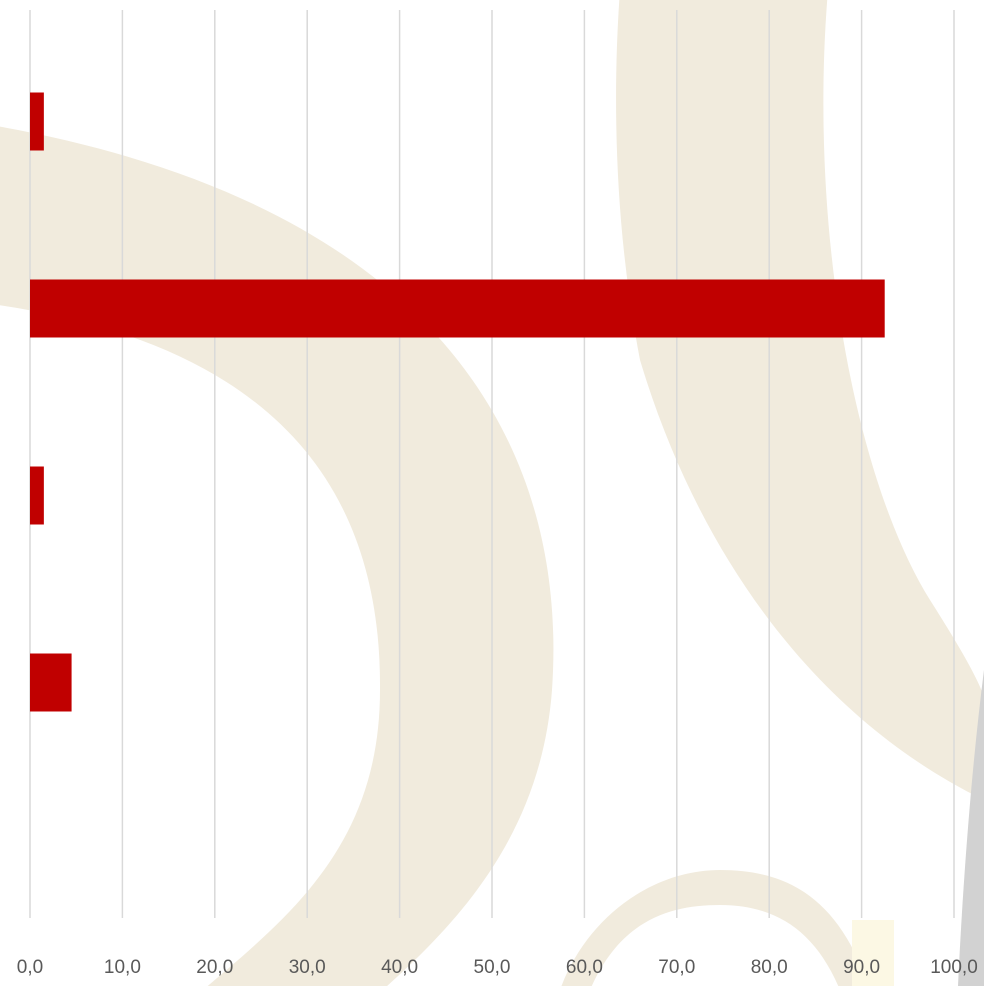  I want to click on x-tick-label: 30,0, so click(307, 967).